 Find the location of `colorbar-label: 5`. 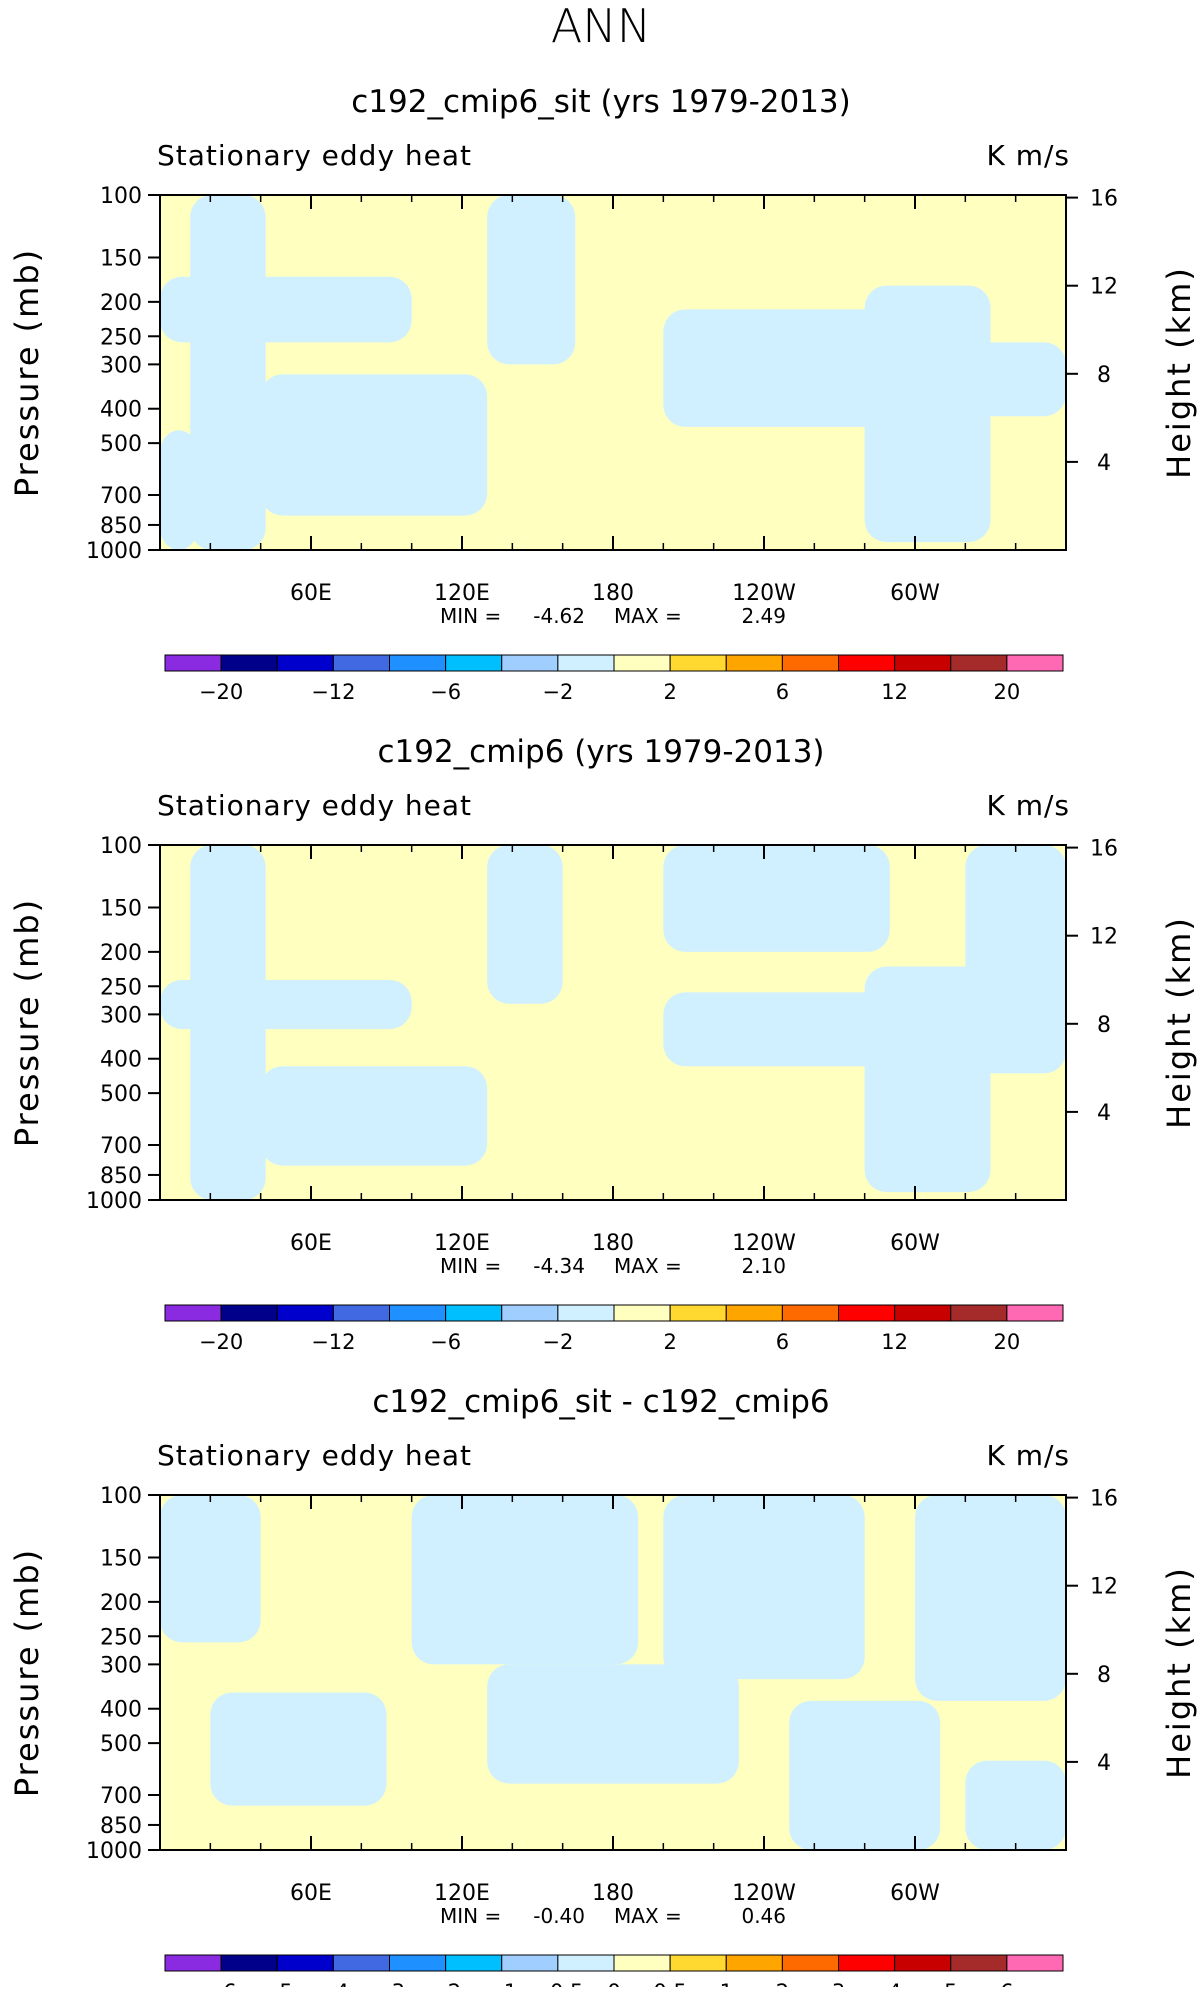

colorbar-label: 5 is located at coordinates (950, 1983).